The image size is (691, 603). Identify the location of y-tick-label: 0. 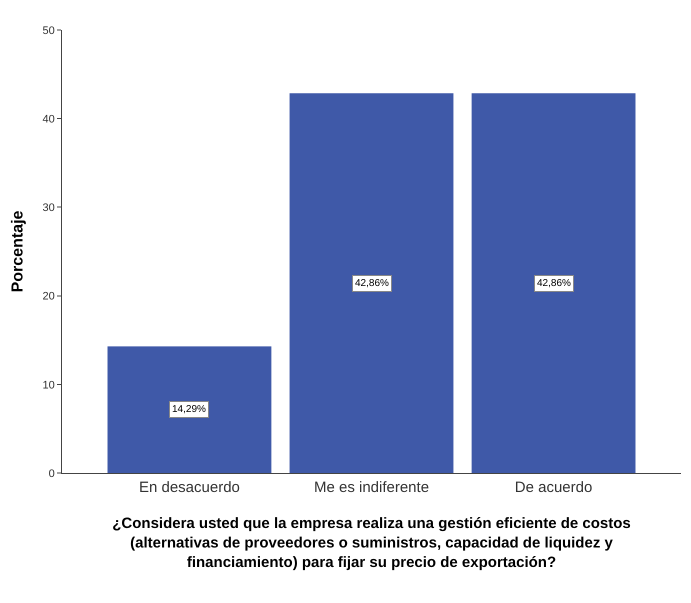
(51, 474).